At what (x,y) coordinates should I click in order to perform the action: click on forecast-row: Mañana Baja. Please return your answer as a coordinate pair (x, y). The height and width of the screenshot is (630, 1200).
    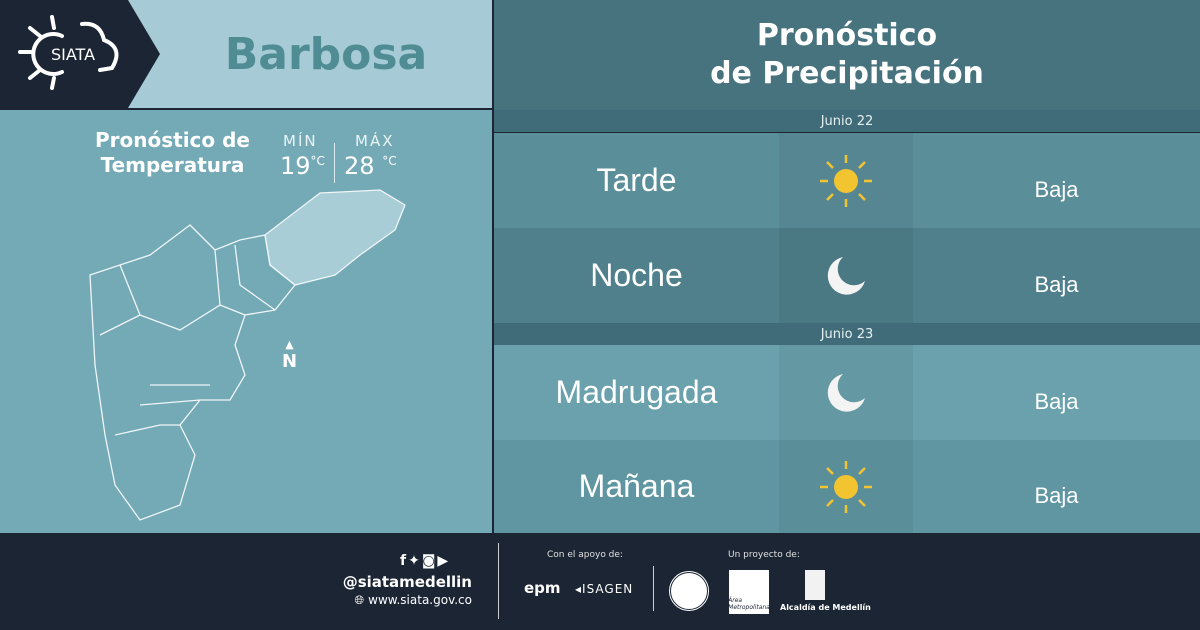
    Looking at the image, I should click on (847, 486).